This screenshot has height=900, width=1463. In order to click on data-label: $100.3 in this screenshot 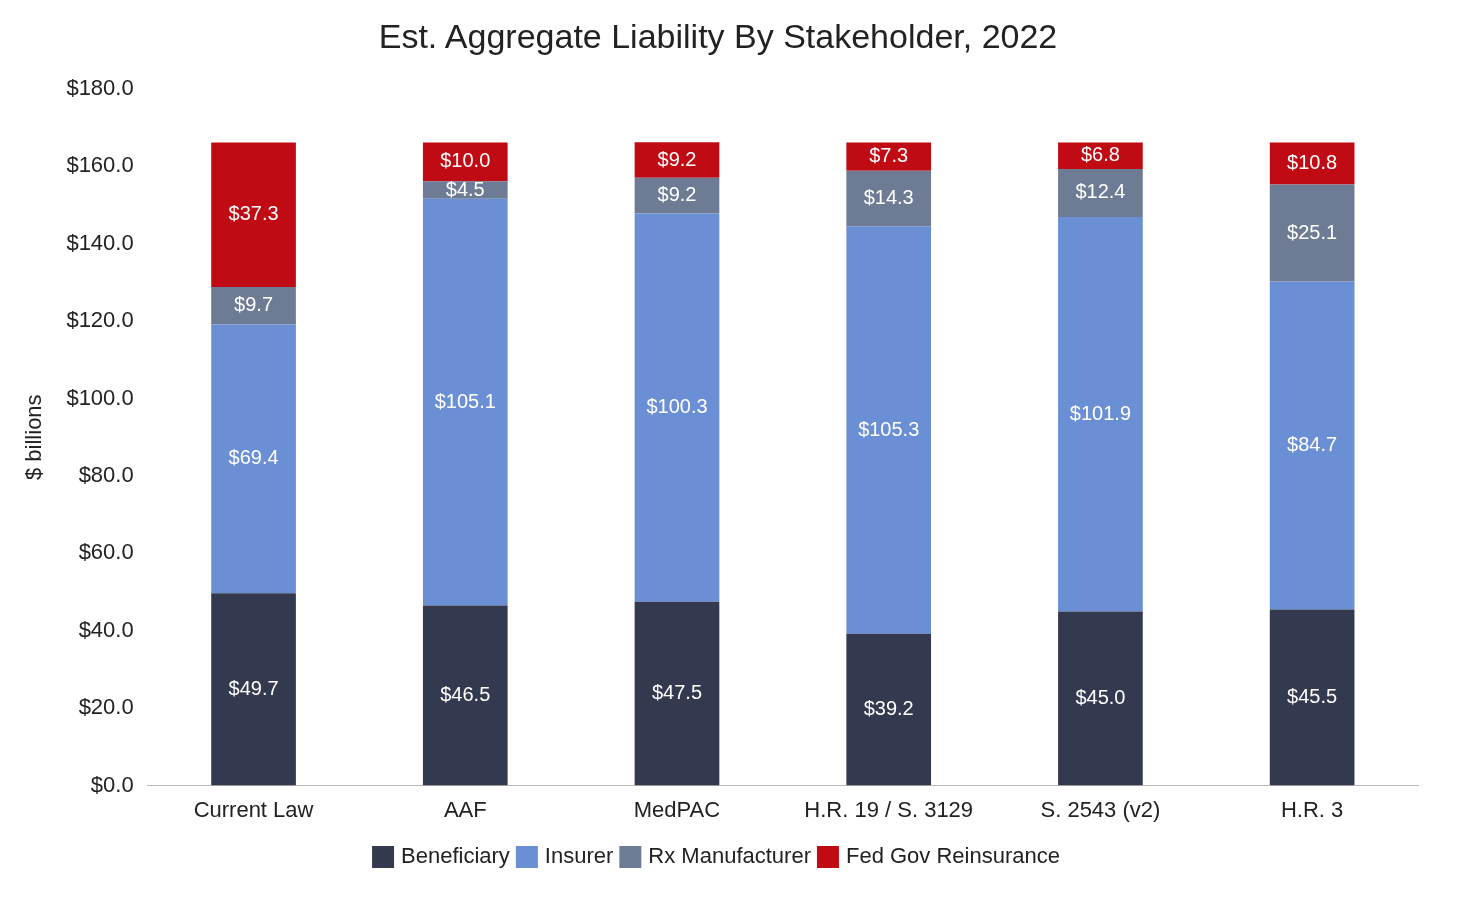, I will do `click(677, 406)`.